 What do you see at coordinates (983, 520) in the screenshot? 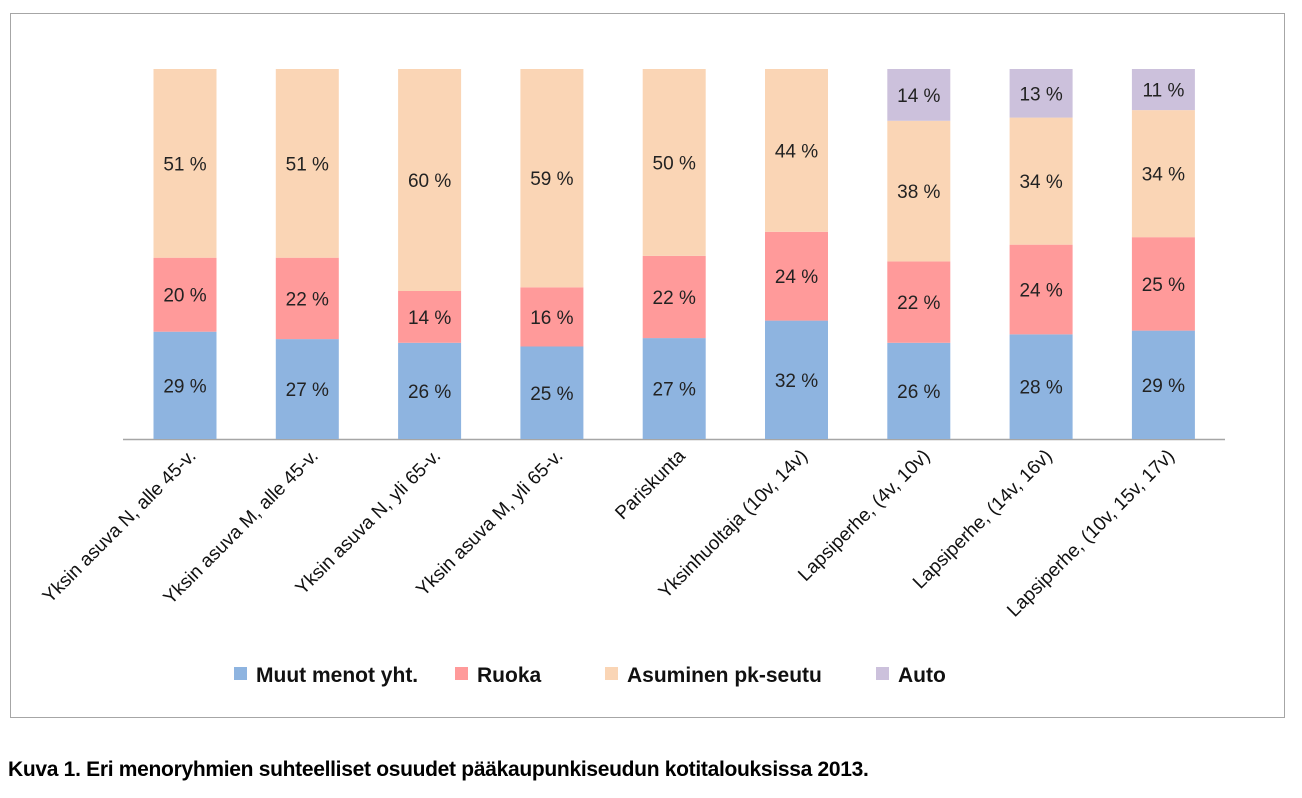
I see `x-tick-label: Lapsiperhe, (14v, 16v)` at bounding box center [983, 520].